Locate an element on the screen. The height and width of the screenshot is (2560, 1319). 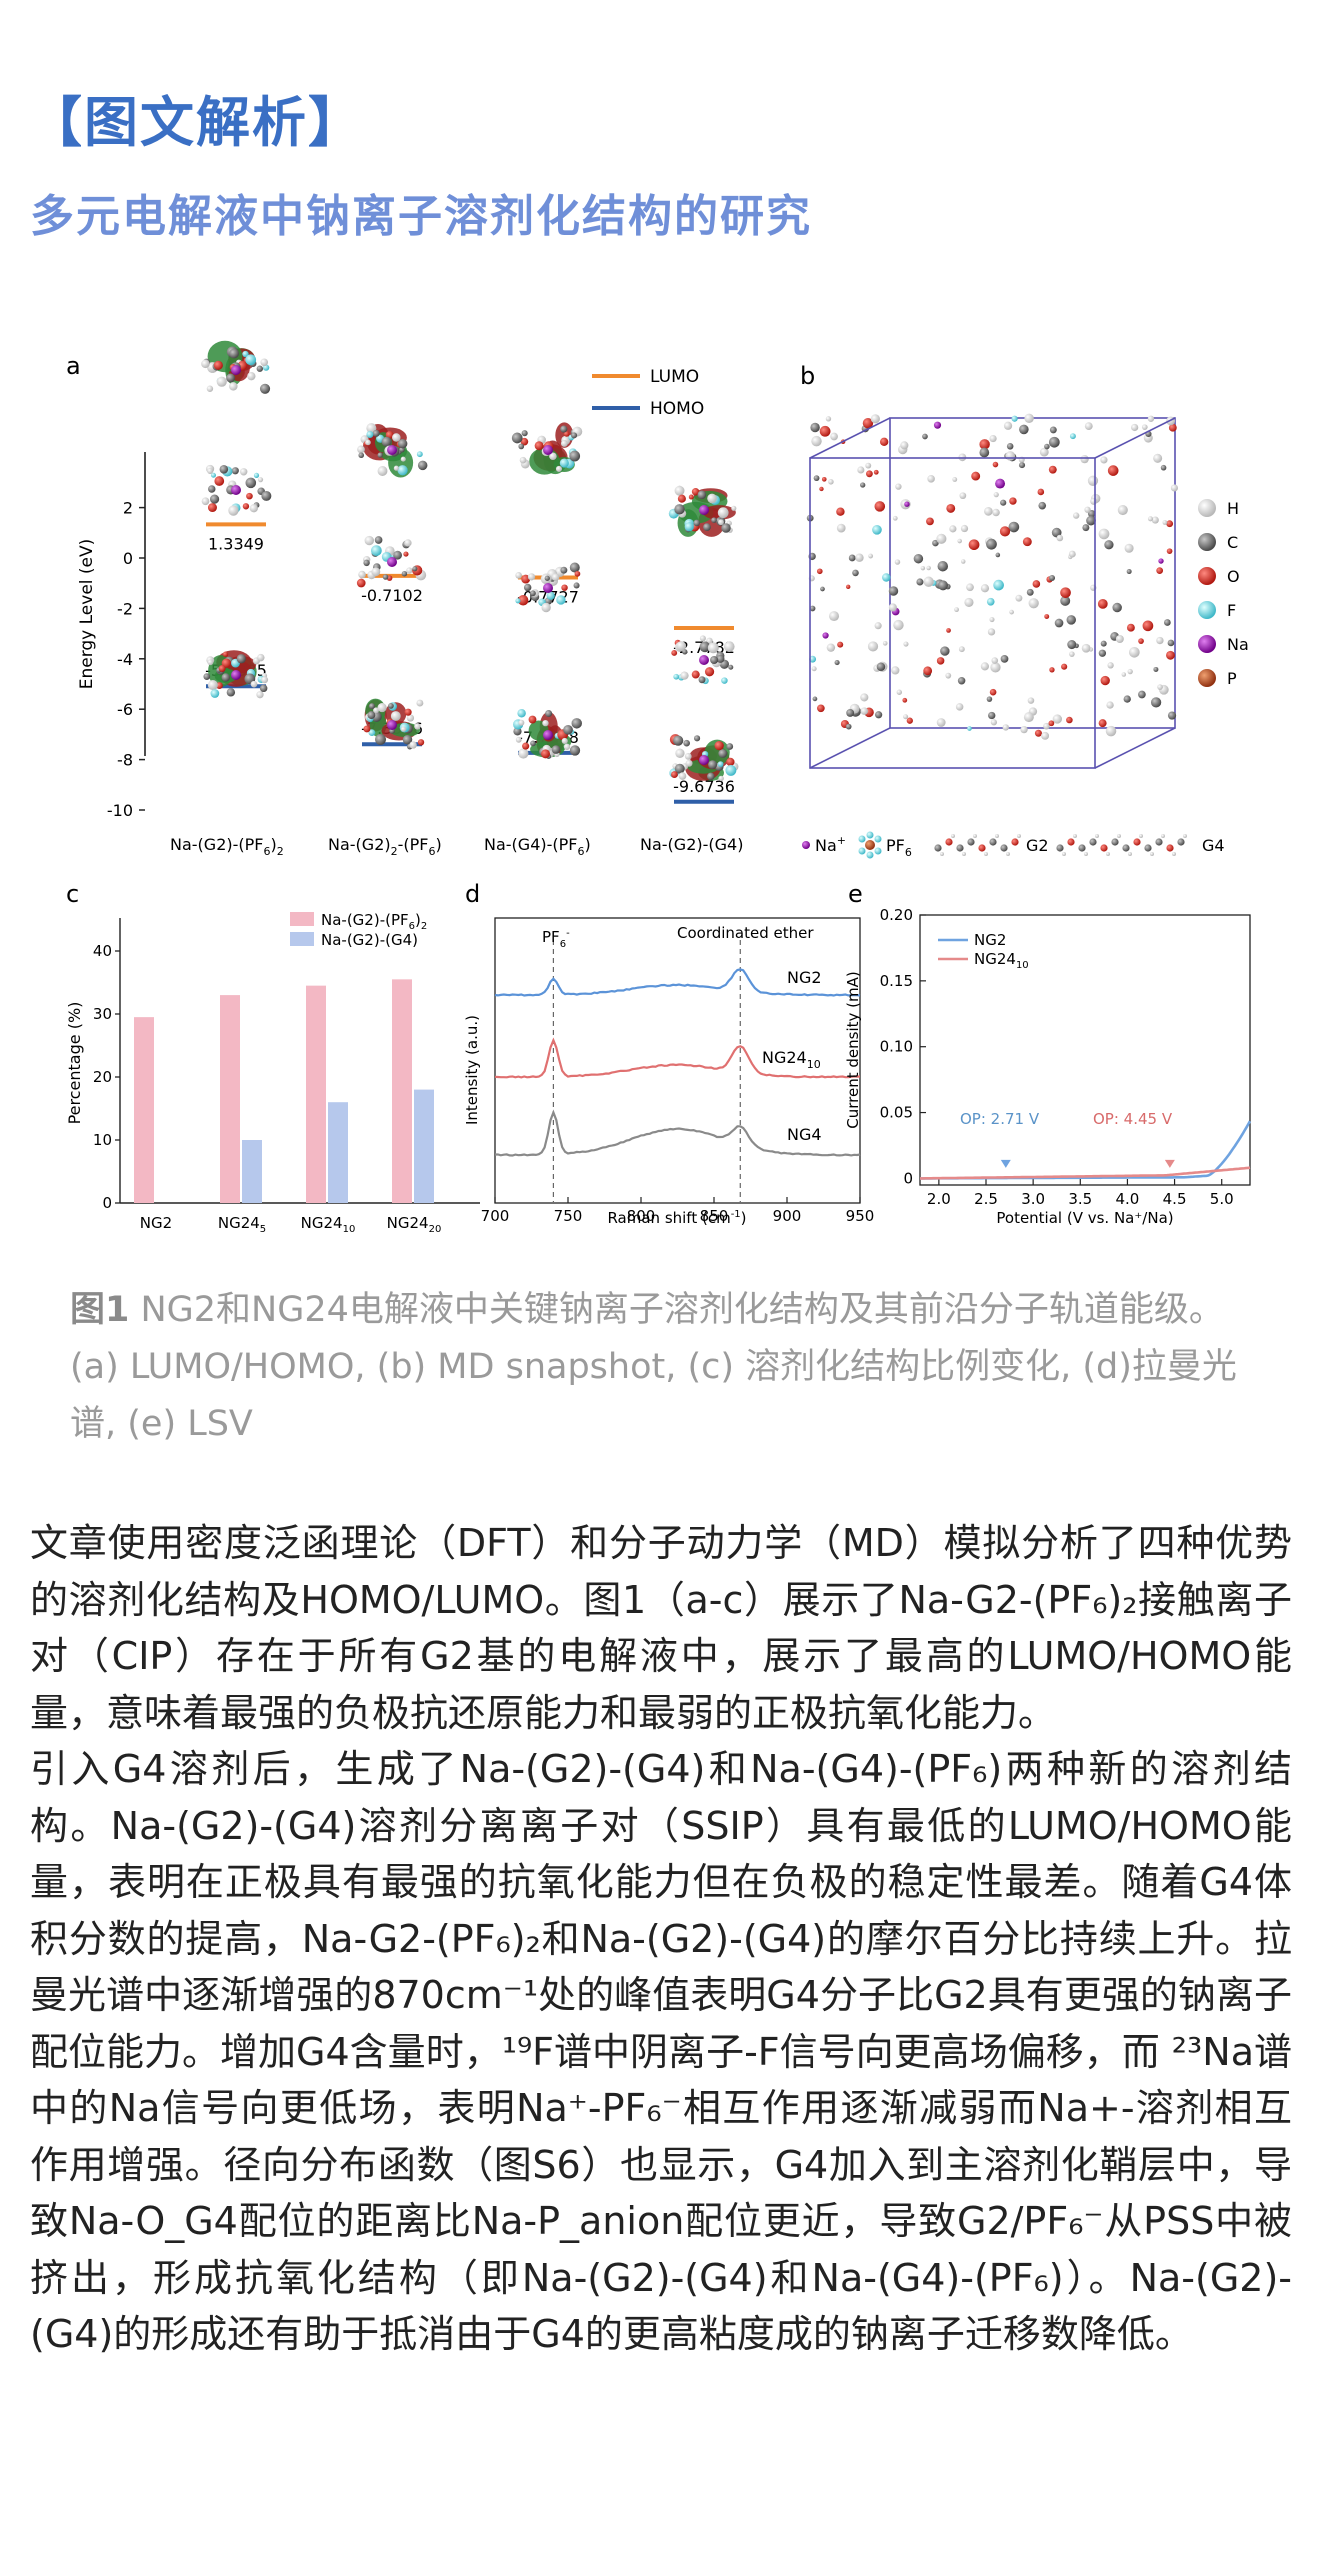
panel-d-spectra is located at coordinates (677, 1071).